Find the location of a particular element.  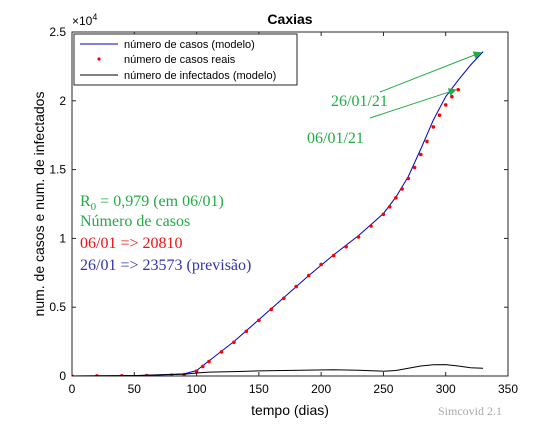

x-tick-label: 50 is located at coordinates (135, 389).